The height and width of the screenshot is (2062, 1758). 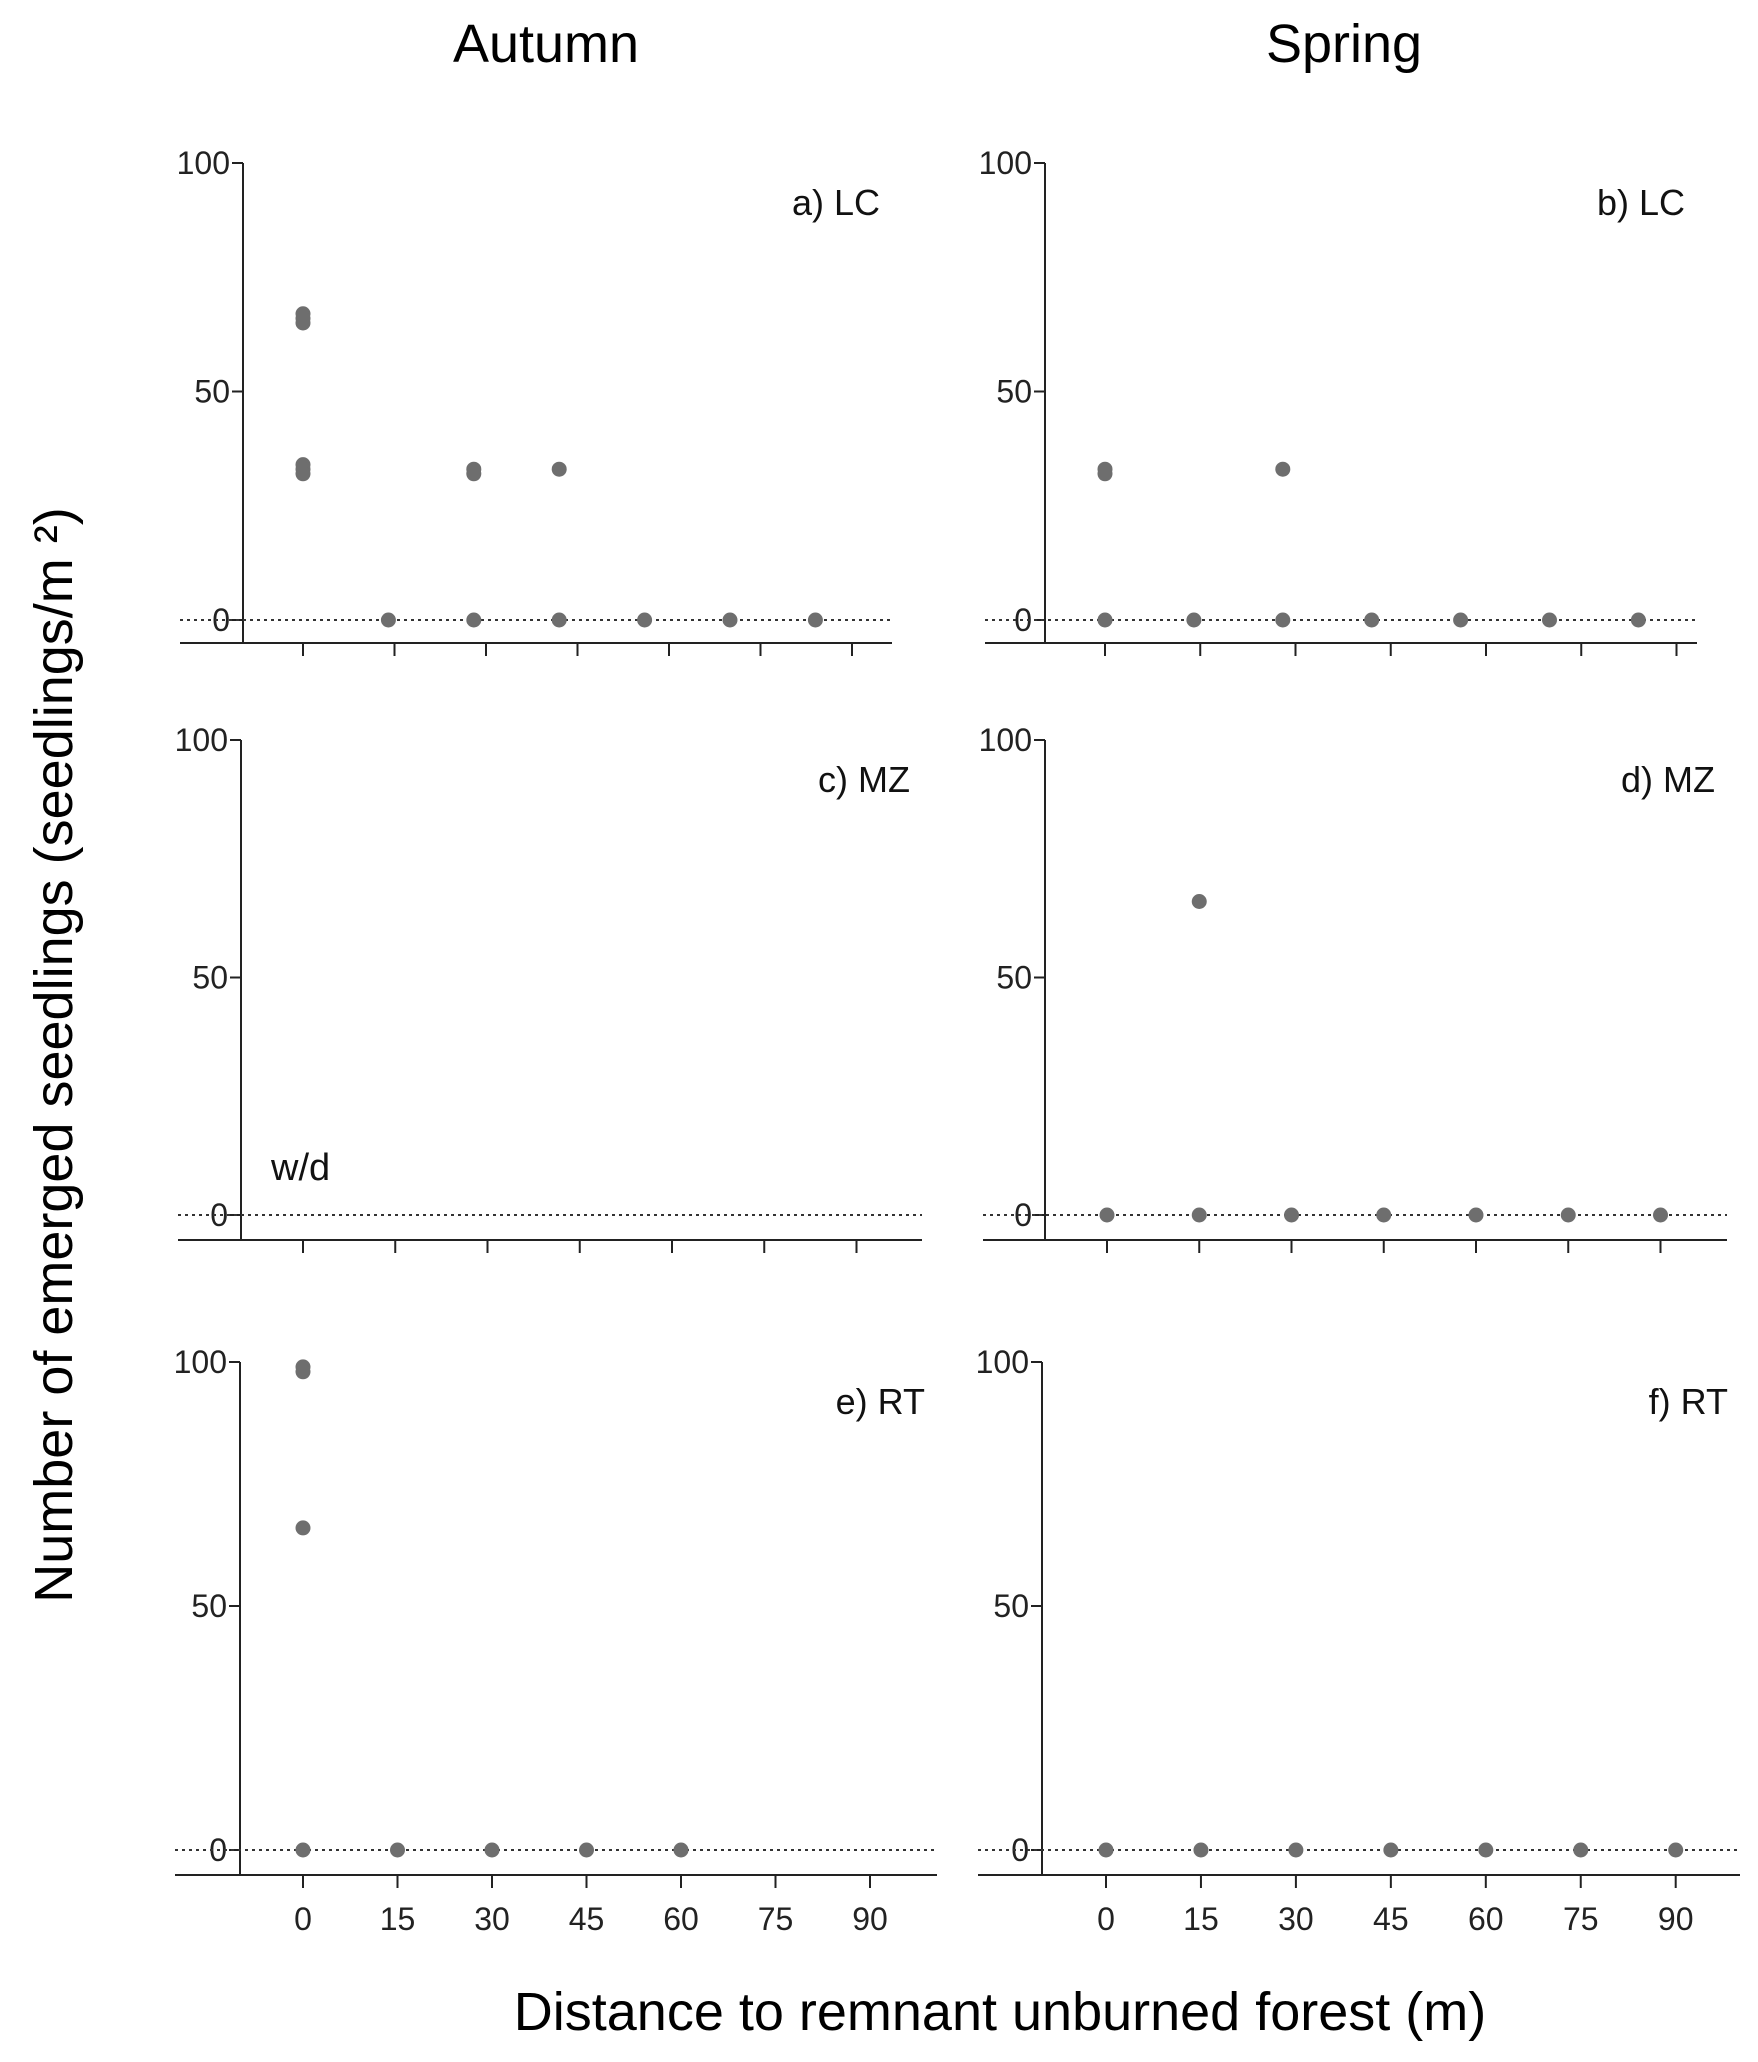 What do you see at coordinates (1344, 44) in the screenshot?
I see `column-title-spring: Spring` at bounding box center [1344, 44].